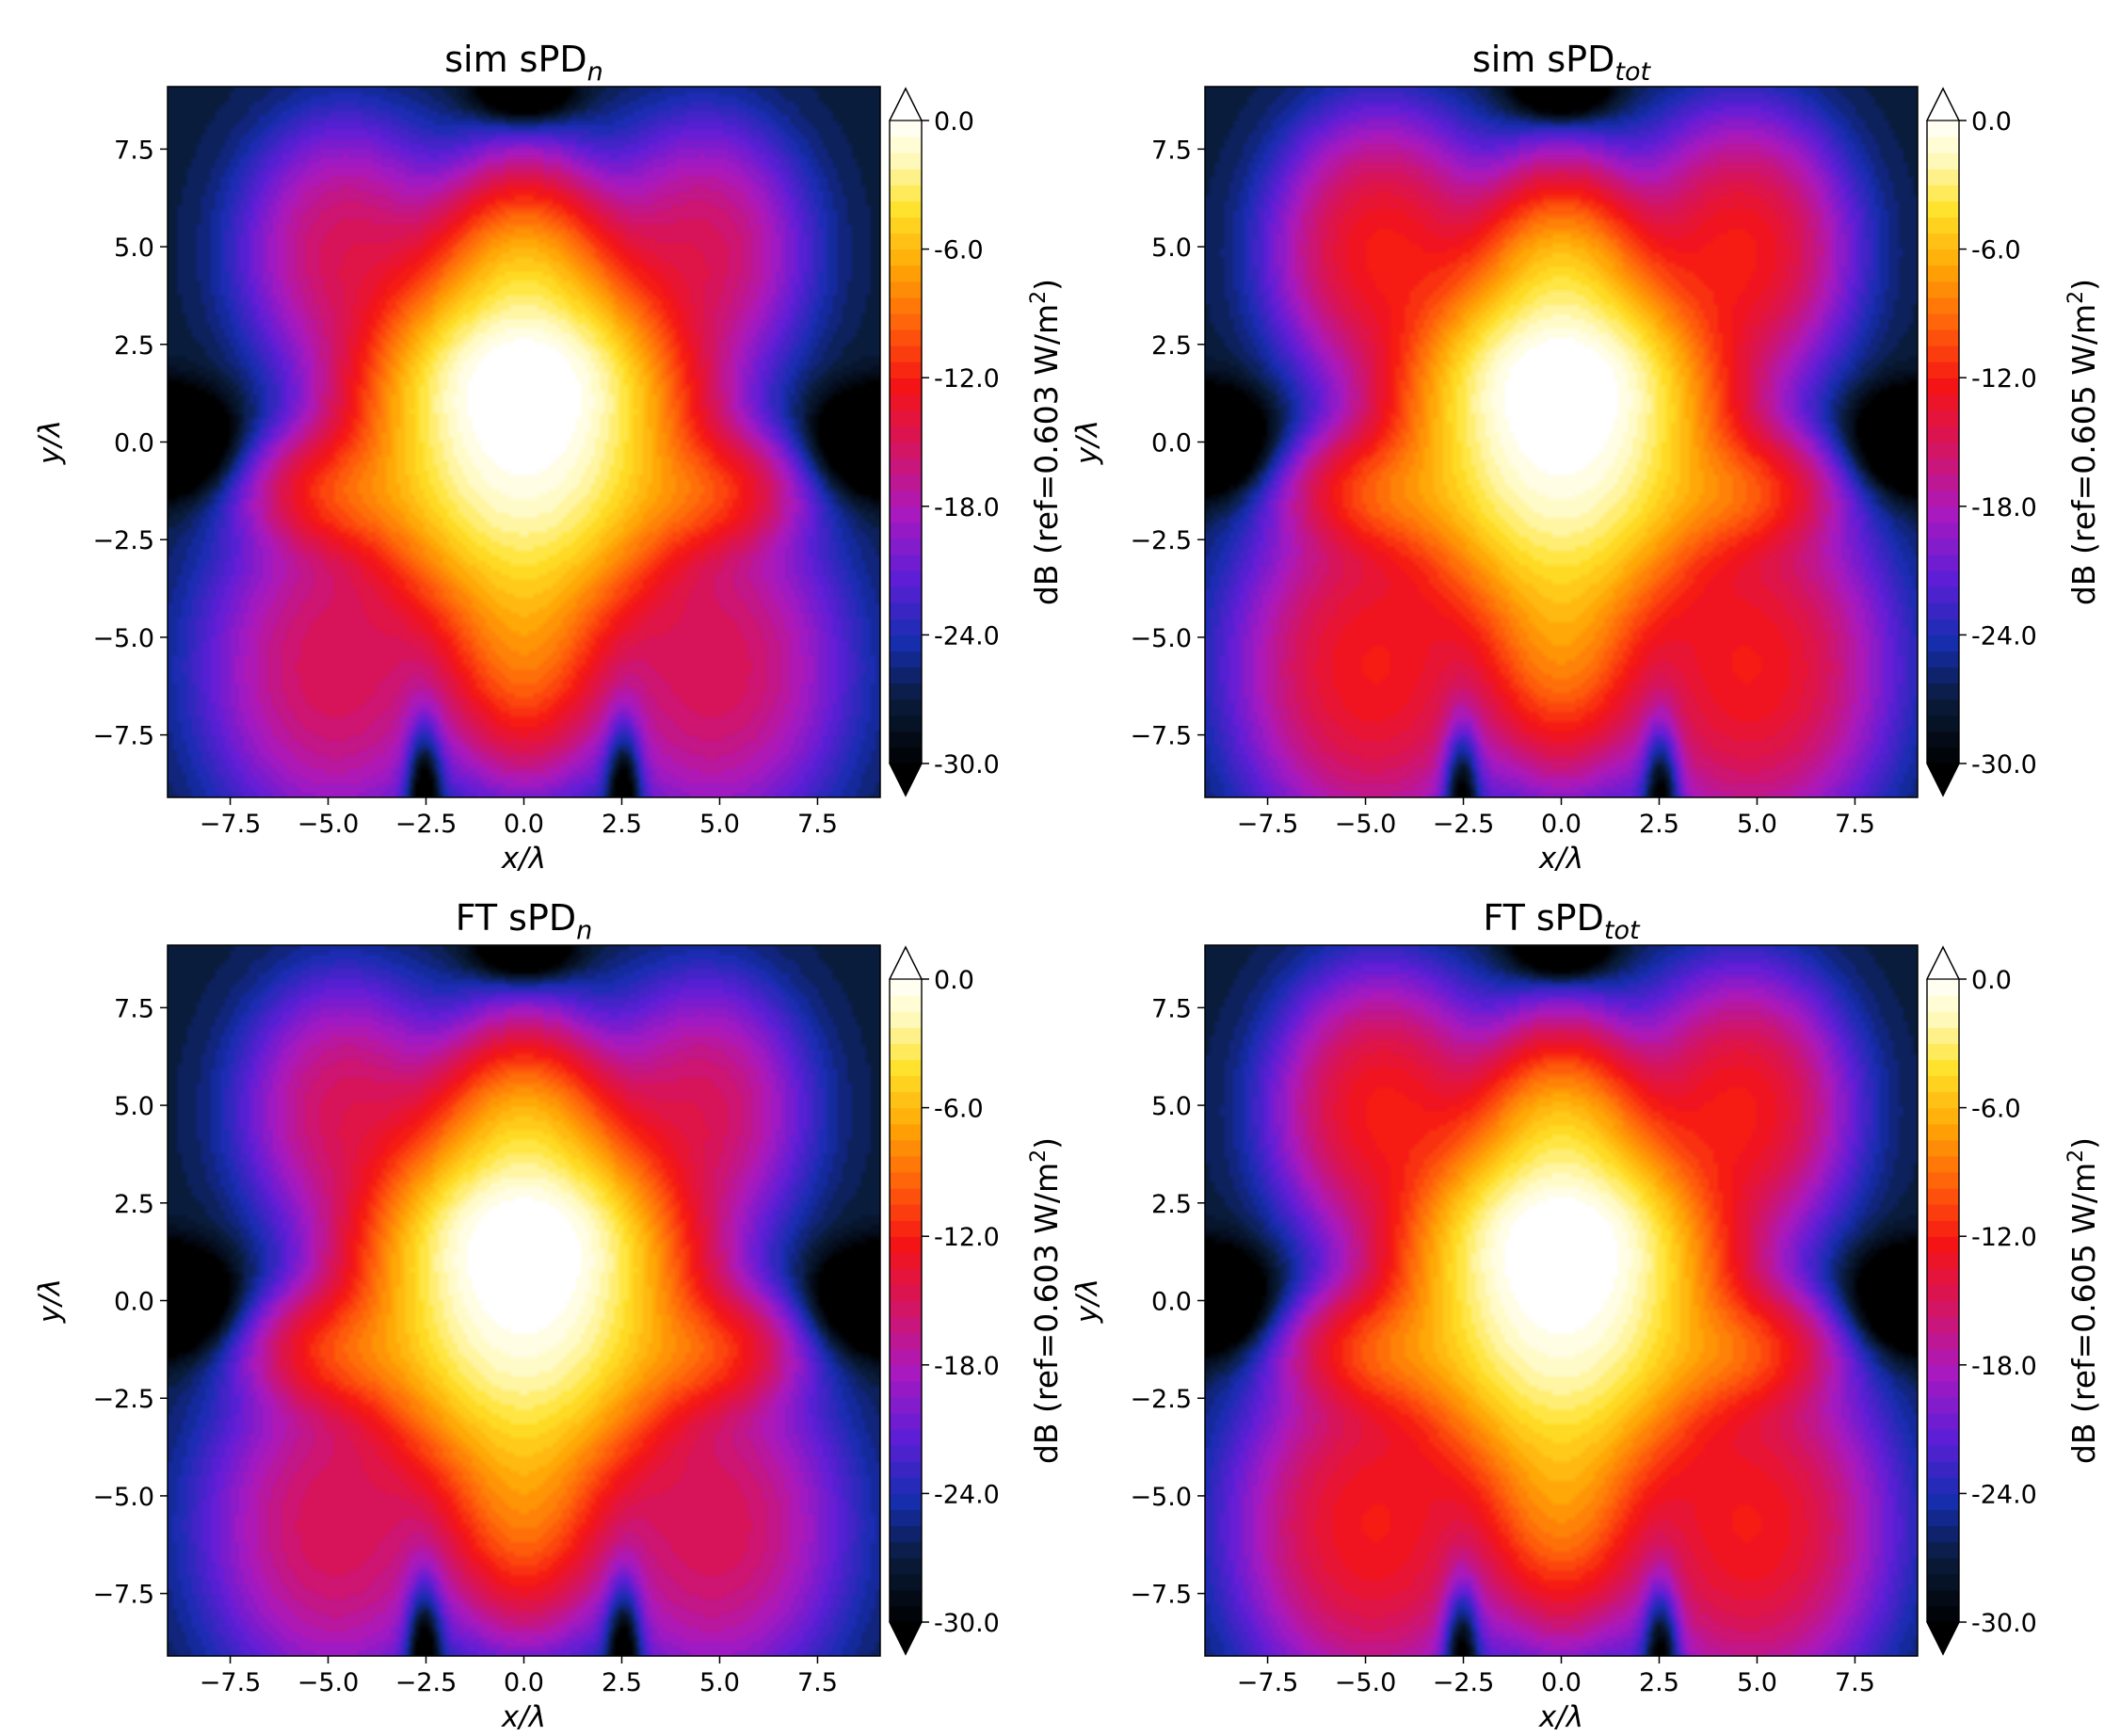  Describe the element at coordinates (1464, 1682) in the screenshot. I see `x-tick-label: −2.5` at that location.